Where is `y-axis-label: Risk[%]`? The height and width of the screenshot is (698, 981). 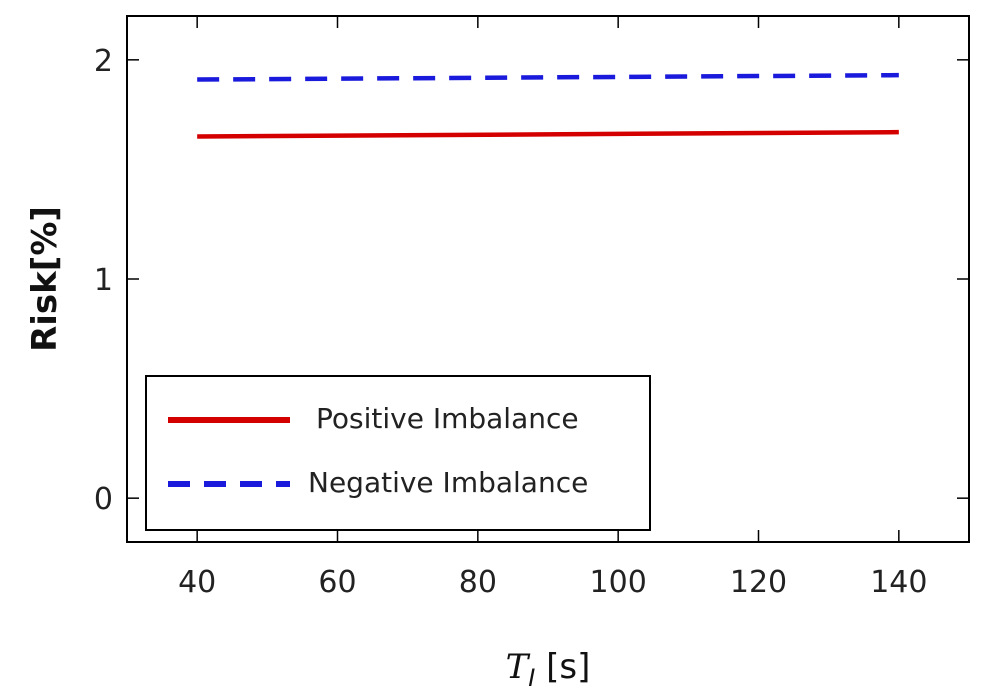
y-axis-label: Risk[%] is located at coordinates (45, 279).